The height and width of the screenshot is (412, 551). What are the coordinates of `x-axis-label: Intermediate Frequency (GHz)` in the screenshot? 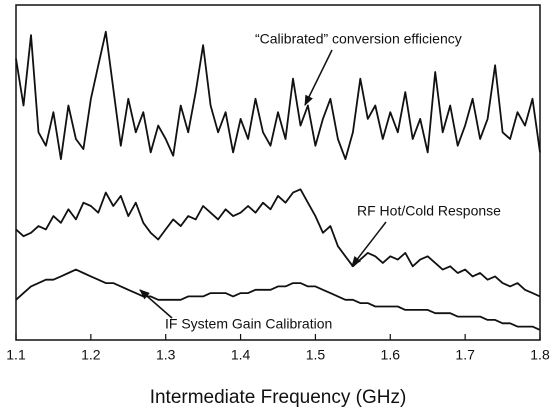 It's located at (278, 397).